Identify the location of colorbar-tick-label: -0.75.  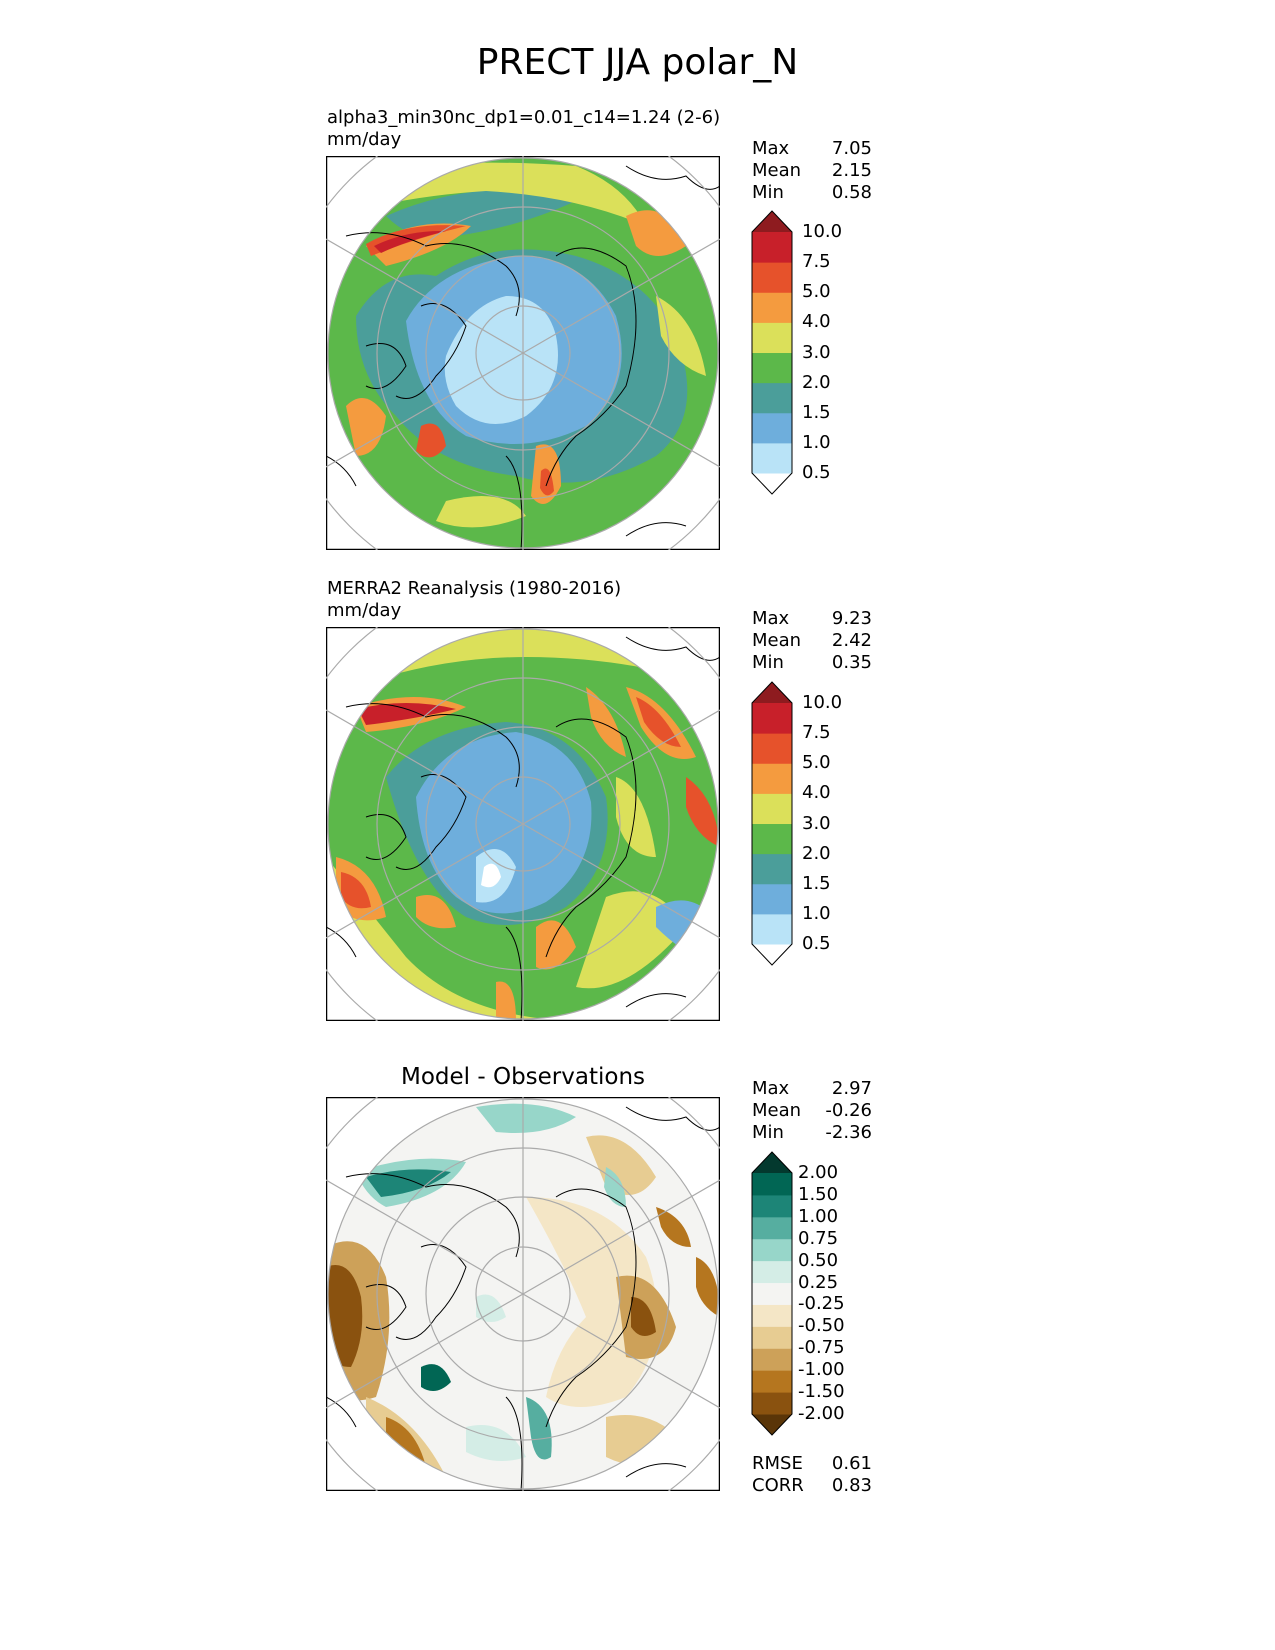
(821, 1348).